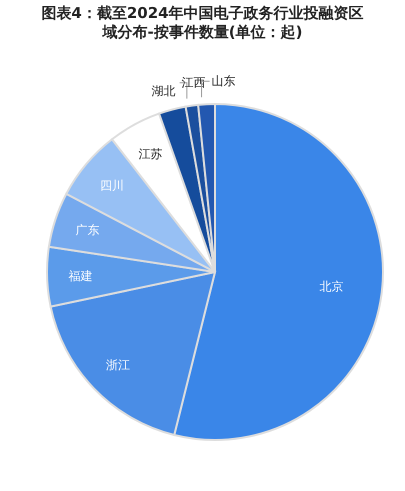  I want to click on chart-title: 图表4：截至2024年中国电子政务行业投融资区域分布-按事件数量(单位：起), so click(202, 22).